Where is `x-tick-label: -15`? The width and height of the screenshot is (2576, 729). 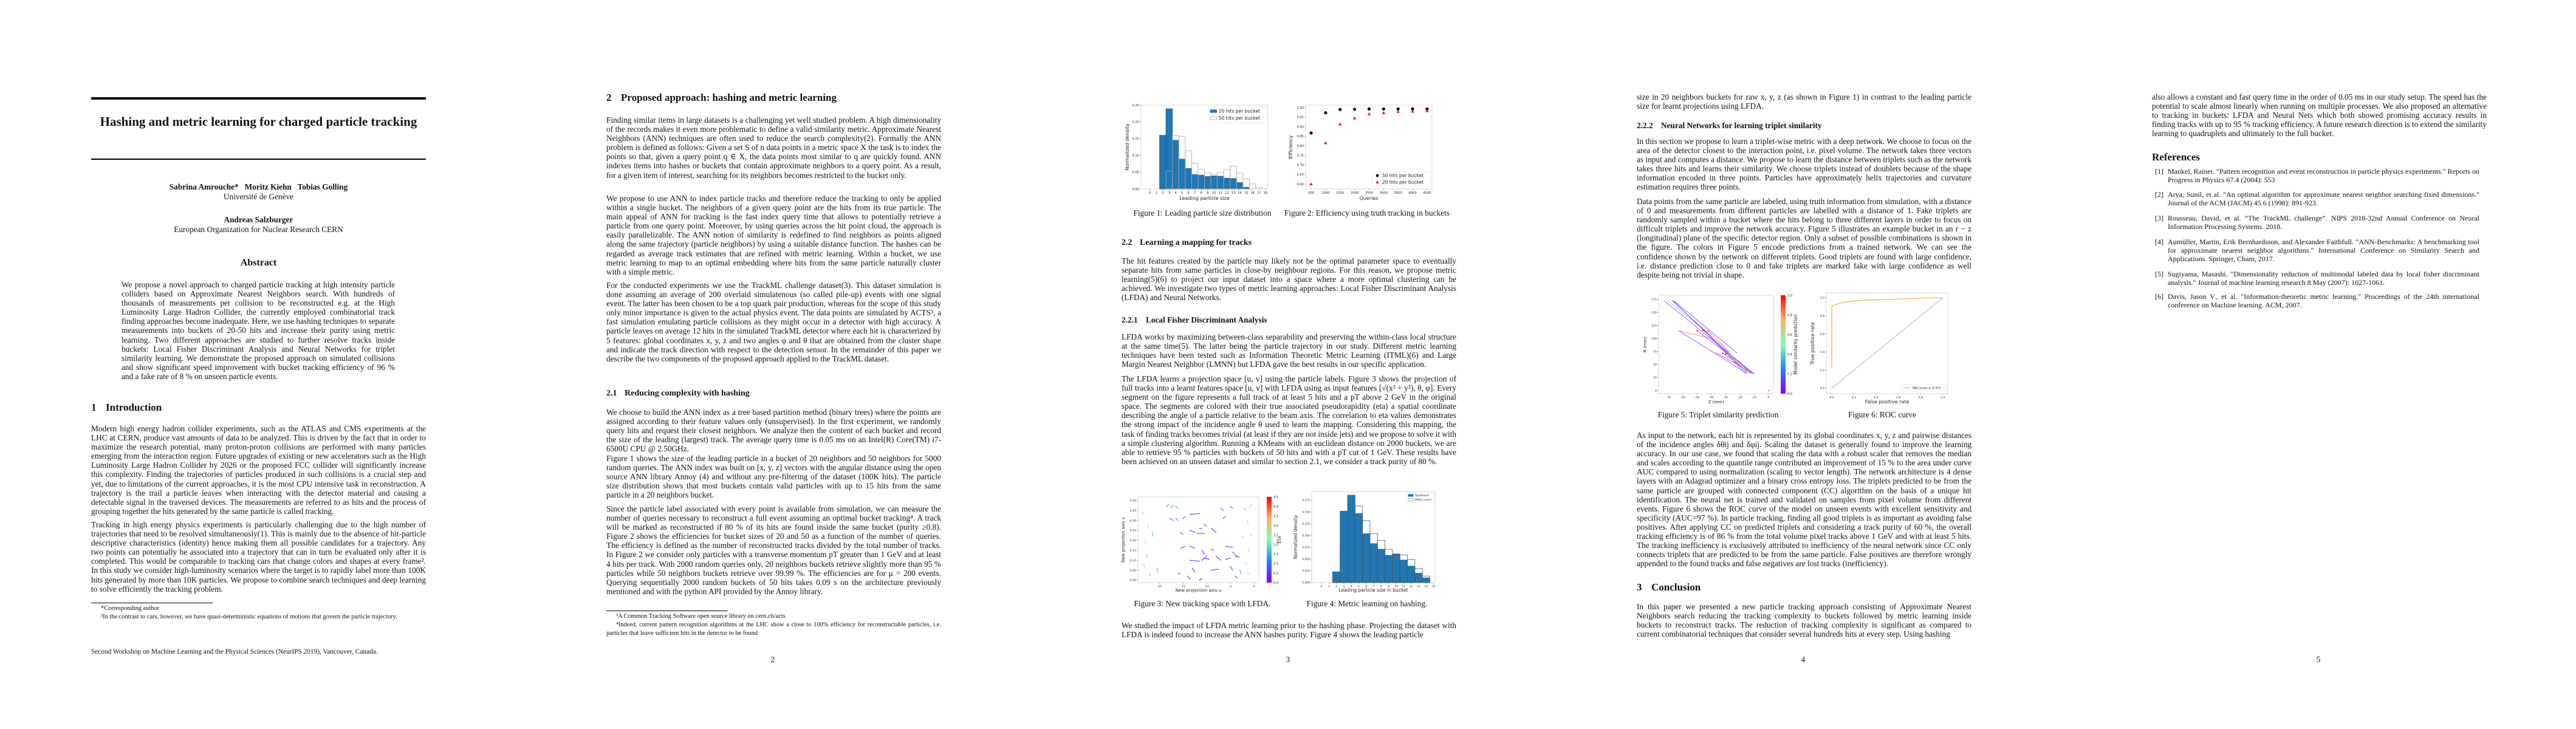
x-tick-label: -15 is located at coordinates (1182, 587).